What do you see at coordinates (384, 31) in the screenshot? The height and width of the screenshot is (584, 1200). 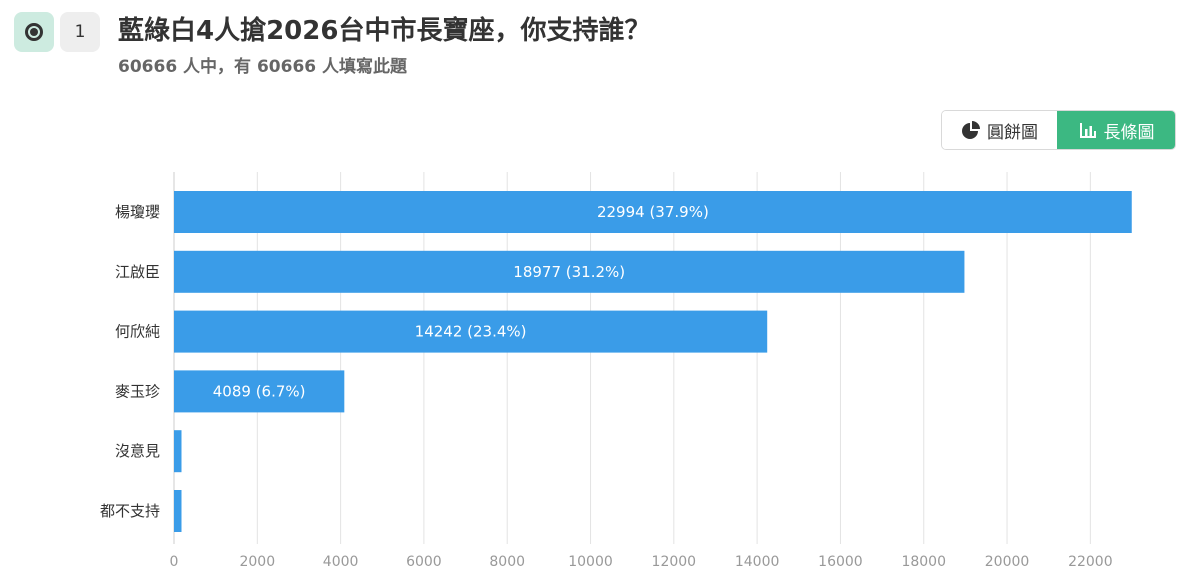 I see `question-title: 藍綠白4人搶2026台中市長寶座，你支持誰？` at bounding box center [384, 31].